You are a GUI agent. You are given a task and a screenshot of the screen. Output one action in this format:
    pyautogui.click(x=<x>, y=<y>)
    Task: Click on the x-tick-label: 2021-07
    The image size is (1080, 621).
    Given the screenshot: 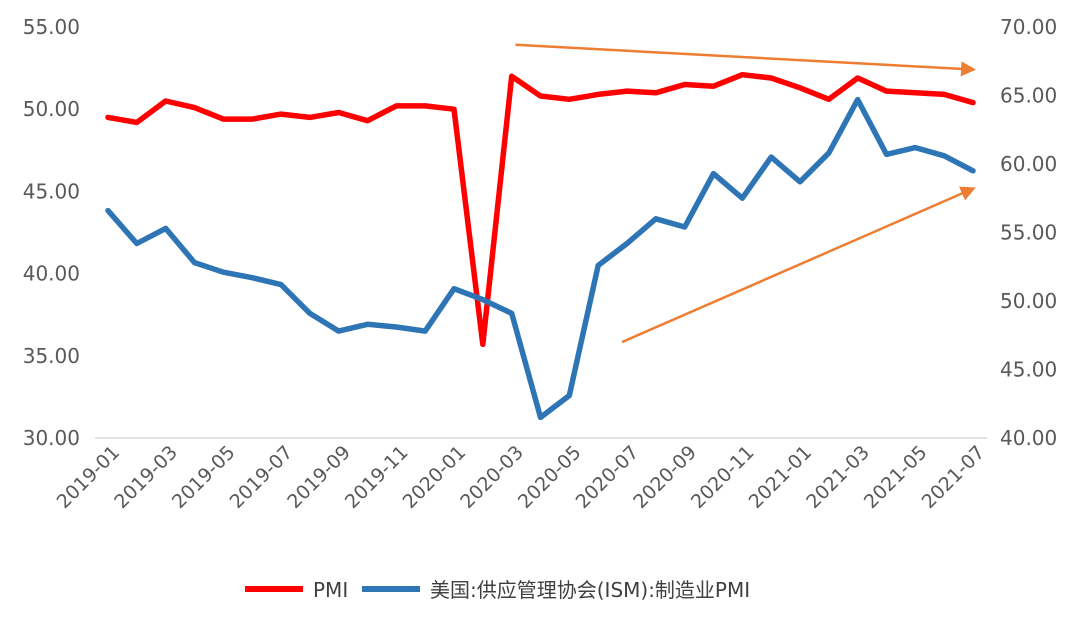 What is the action you would take?
    pyautogui.click(x=954, y=477)
    